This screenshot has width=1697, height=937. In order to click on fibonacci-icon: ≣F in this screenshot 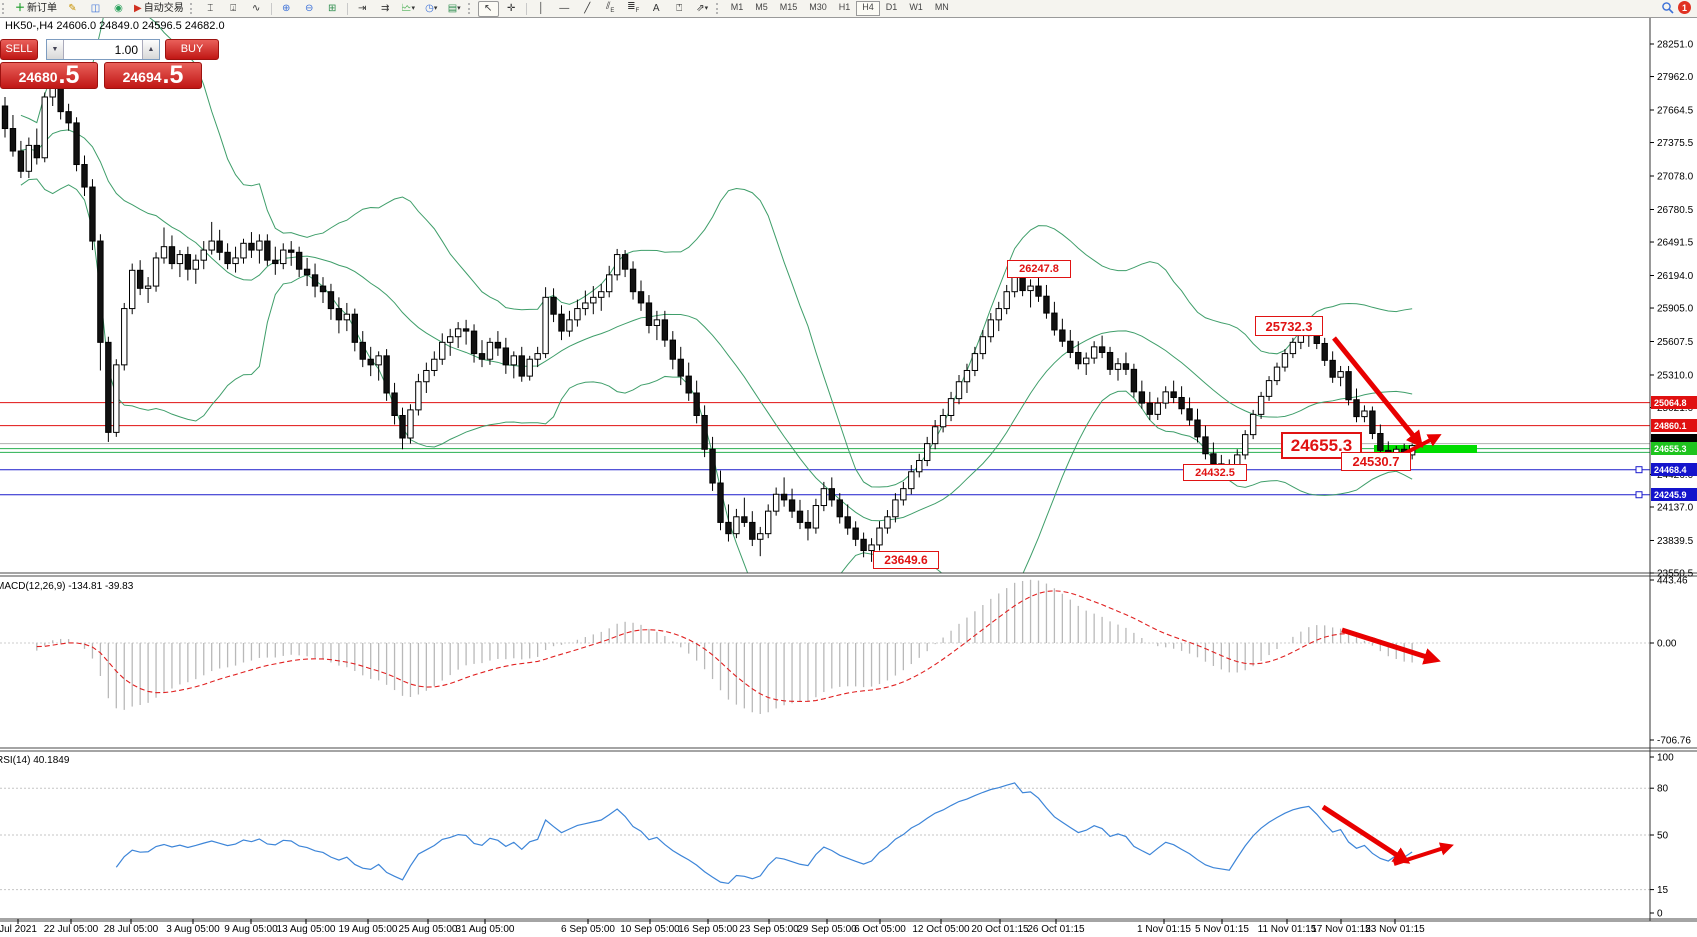, I will do `click(633, 7)`.